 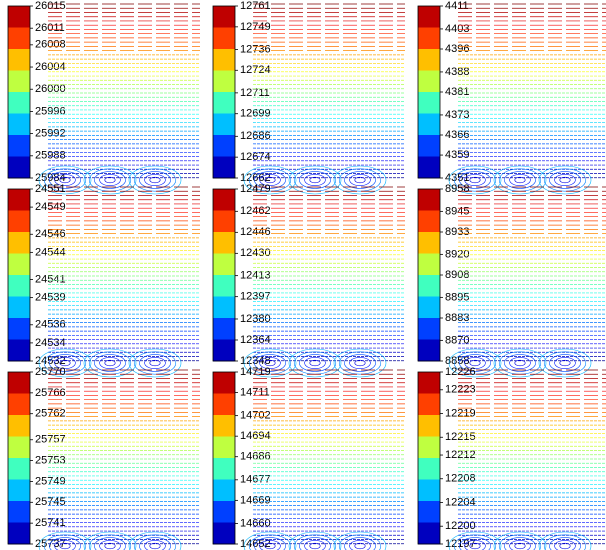 What do you see at coordinates (255, 136) in the screenshot?
I see `colorbar-label: 12686` at bounding box center [255, 136].